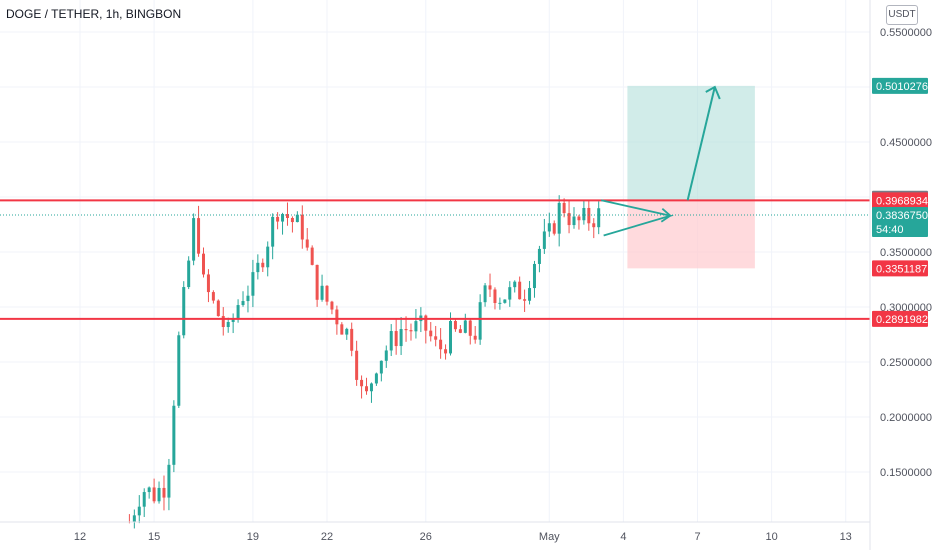 The image size is (932, 550). What do you see at coordinates (902, 201) in the screenshot?
I see `price-tag-label: 0.3968934` at bounding box center [902, 201].